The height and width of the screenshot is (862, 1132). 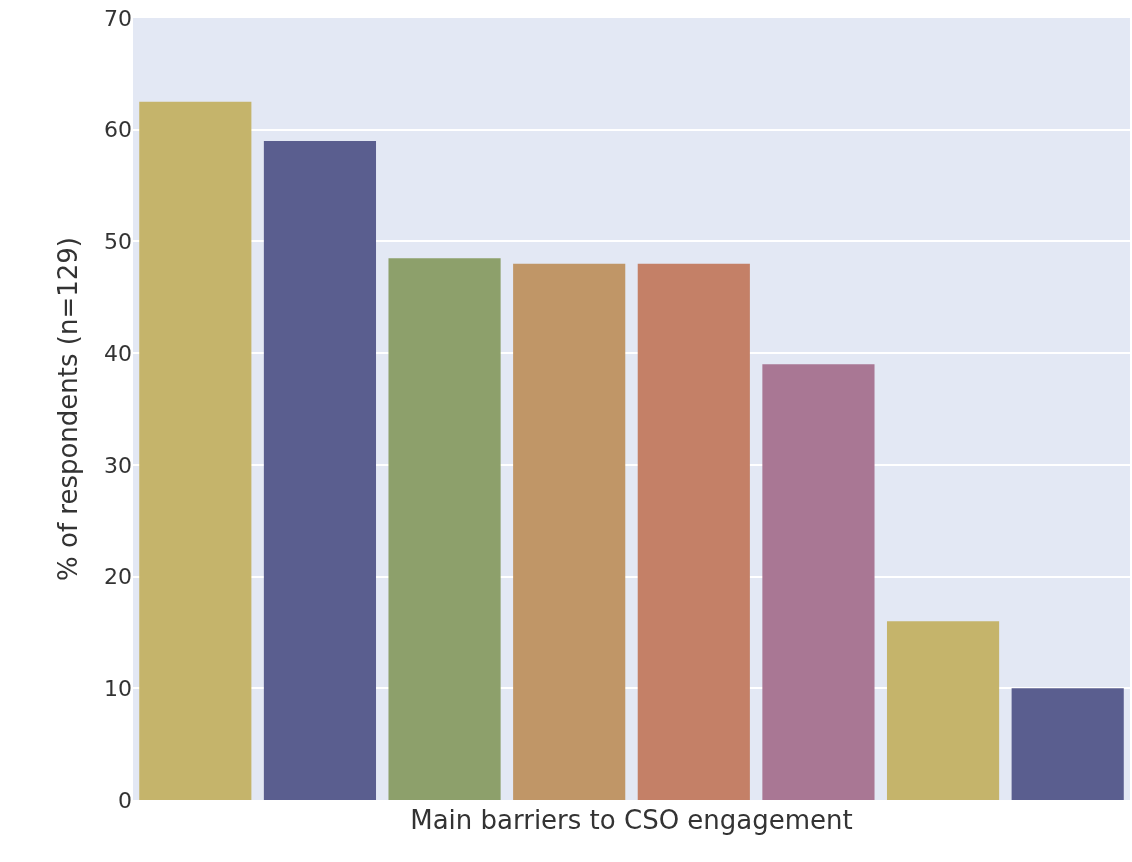 What do you see at coordinates (118, 688) in the screenshot?
I see `y-tick-label: 10` at bounding box center [118, 688].